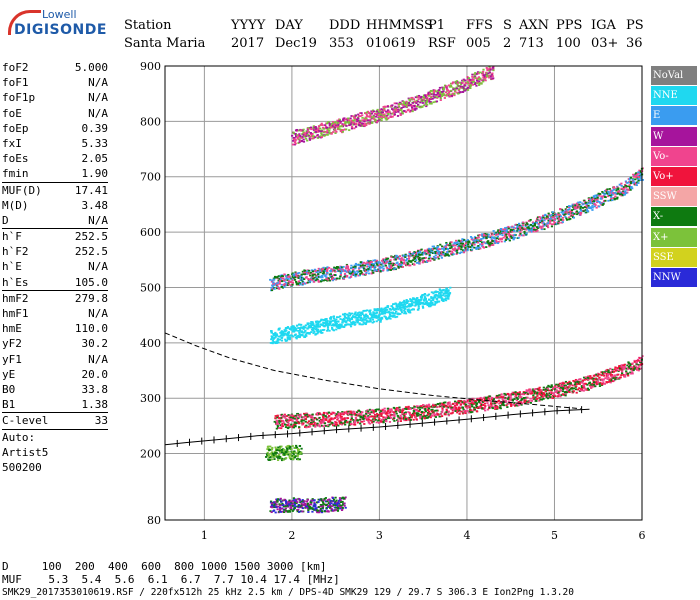 The image size is (700, 600). I want to click on param-row-foes: foEs 2.05, so click(55, 158).